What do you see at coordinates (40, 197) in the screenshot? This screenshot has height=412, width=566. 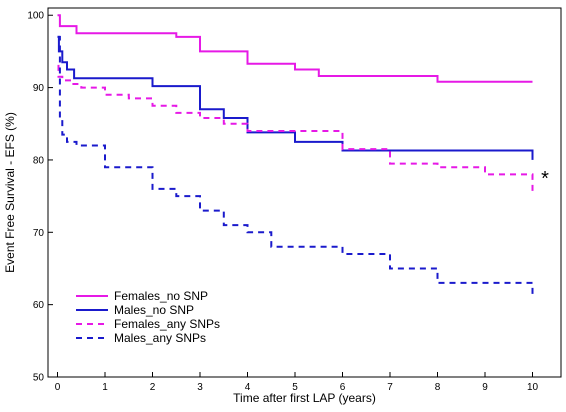 I see `y-axis: 50 60 70 80 90 100` at bounding box center [40, 197].